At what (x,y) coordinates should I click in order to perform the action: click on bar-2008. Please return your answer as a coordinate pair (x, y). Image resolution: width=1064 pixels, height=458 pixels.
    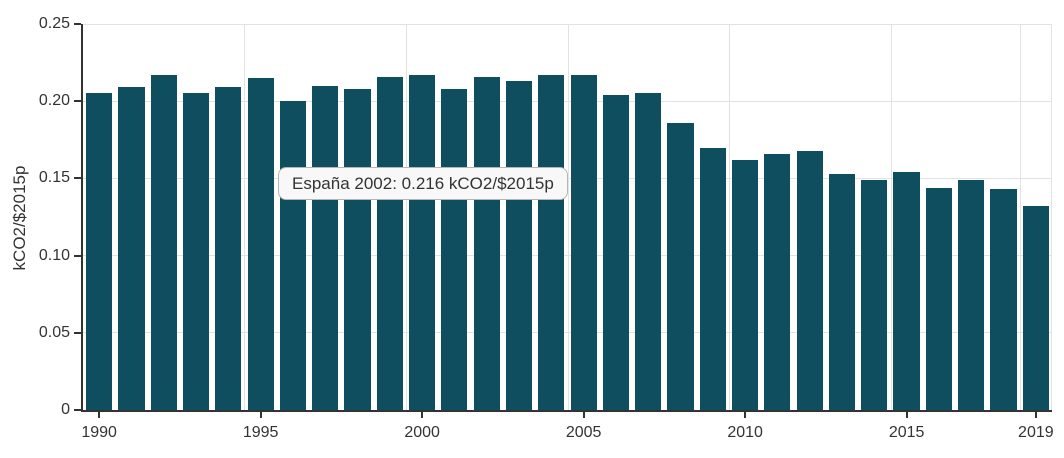
    Looking at the image, I should click on (680, 266).